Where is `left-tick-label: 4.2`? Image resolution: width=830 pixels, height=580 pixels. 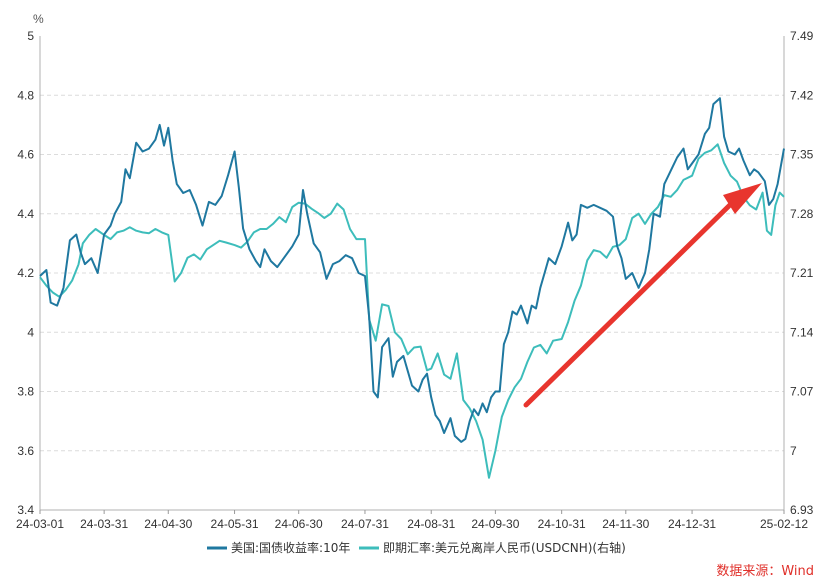
left-tick-label: 4.2 is located at coordinates (25, 273).